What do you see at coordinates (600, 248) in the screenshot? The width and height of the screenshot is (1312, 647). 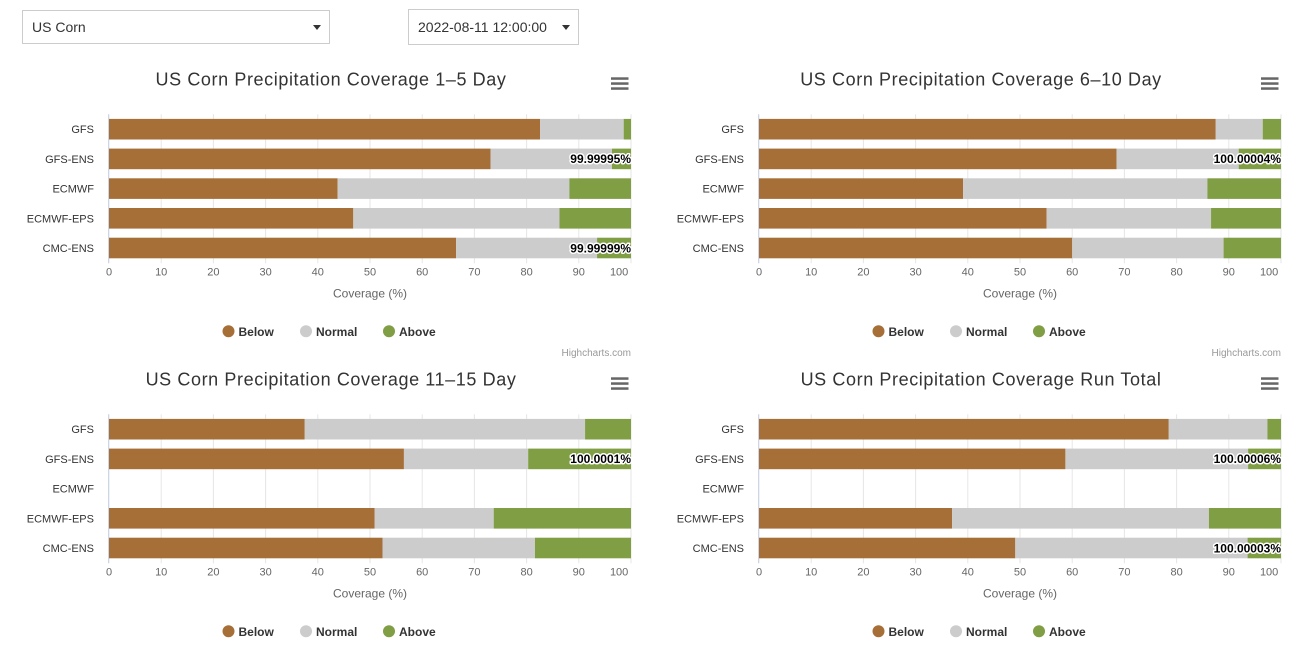 I see `svg-text: 99.99999%` at bounding box center [600, 248].